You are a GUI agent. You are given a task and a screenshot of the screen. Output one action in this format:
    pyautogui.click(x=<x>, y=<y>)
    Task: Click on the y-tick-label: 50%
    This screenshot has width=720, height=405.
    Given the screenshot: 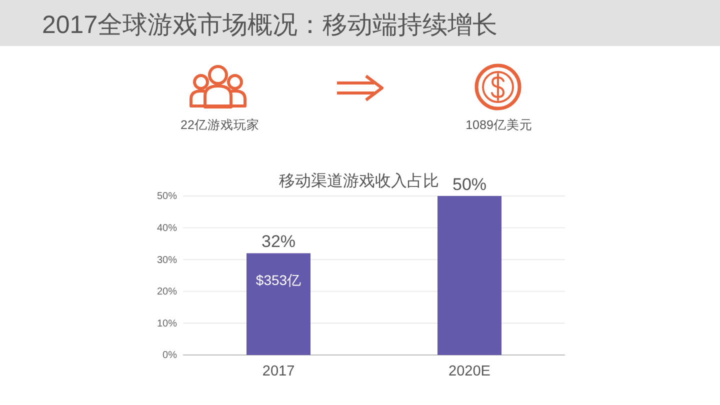 What is the action you would take?
    pyautogui.click(x=167, y=196)
    